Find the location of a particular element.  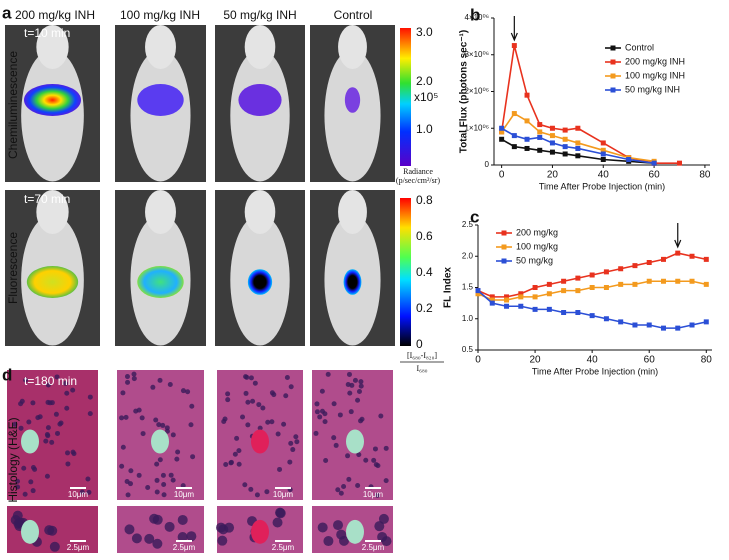

colorbar-label: 0 is located at coordinates (419, 344).